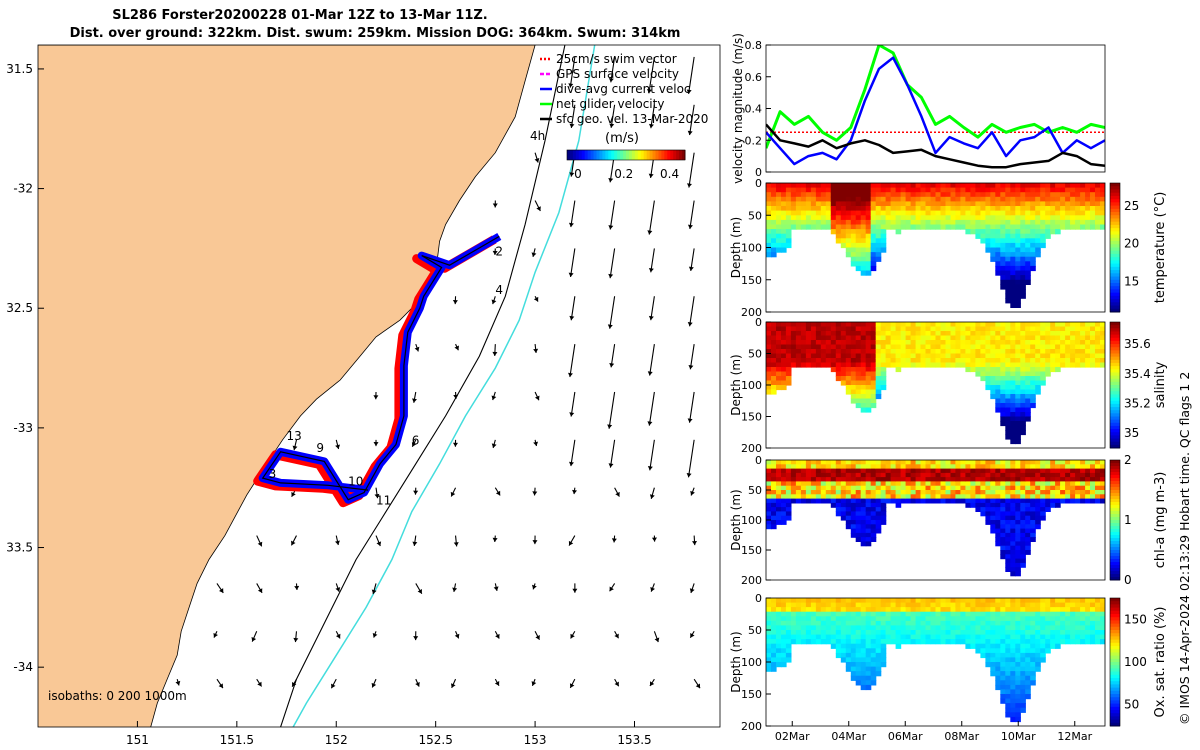 This screenshot has height=750, width=1200. What do you see at coordinates (738, 108) in the screenshot?
I see `vel-ylabel: velocity magnitude (m/s)` at bounding box center [738, 108].